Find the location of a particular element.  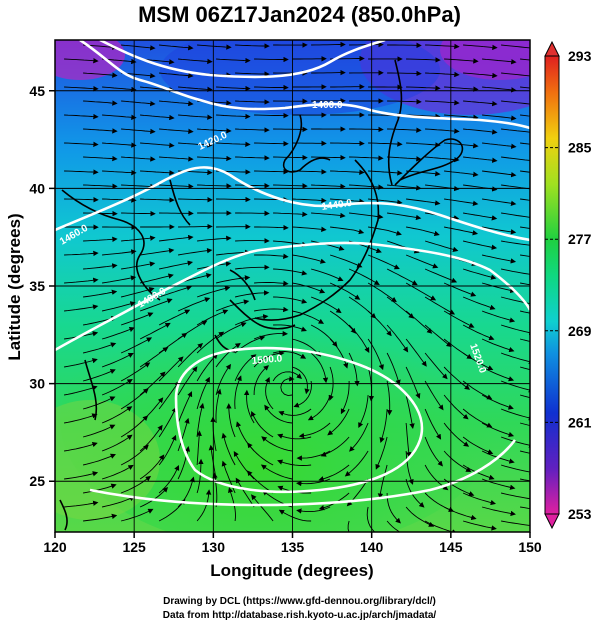

colorbar-bottom-arrow is located at coordinates (552, 521).